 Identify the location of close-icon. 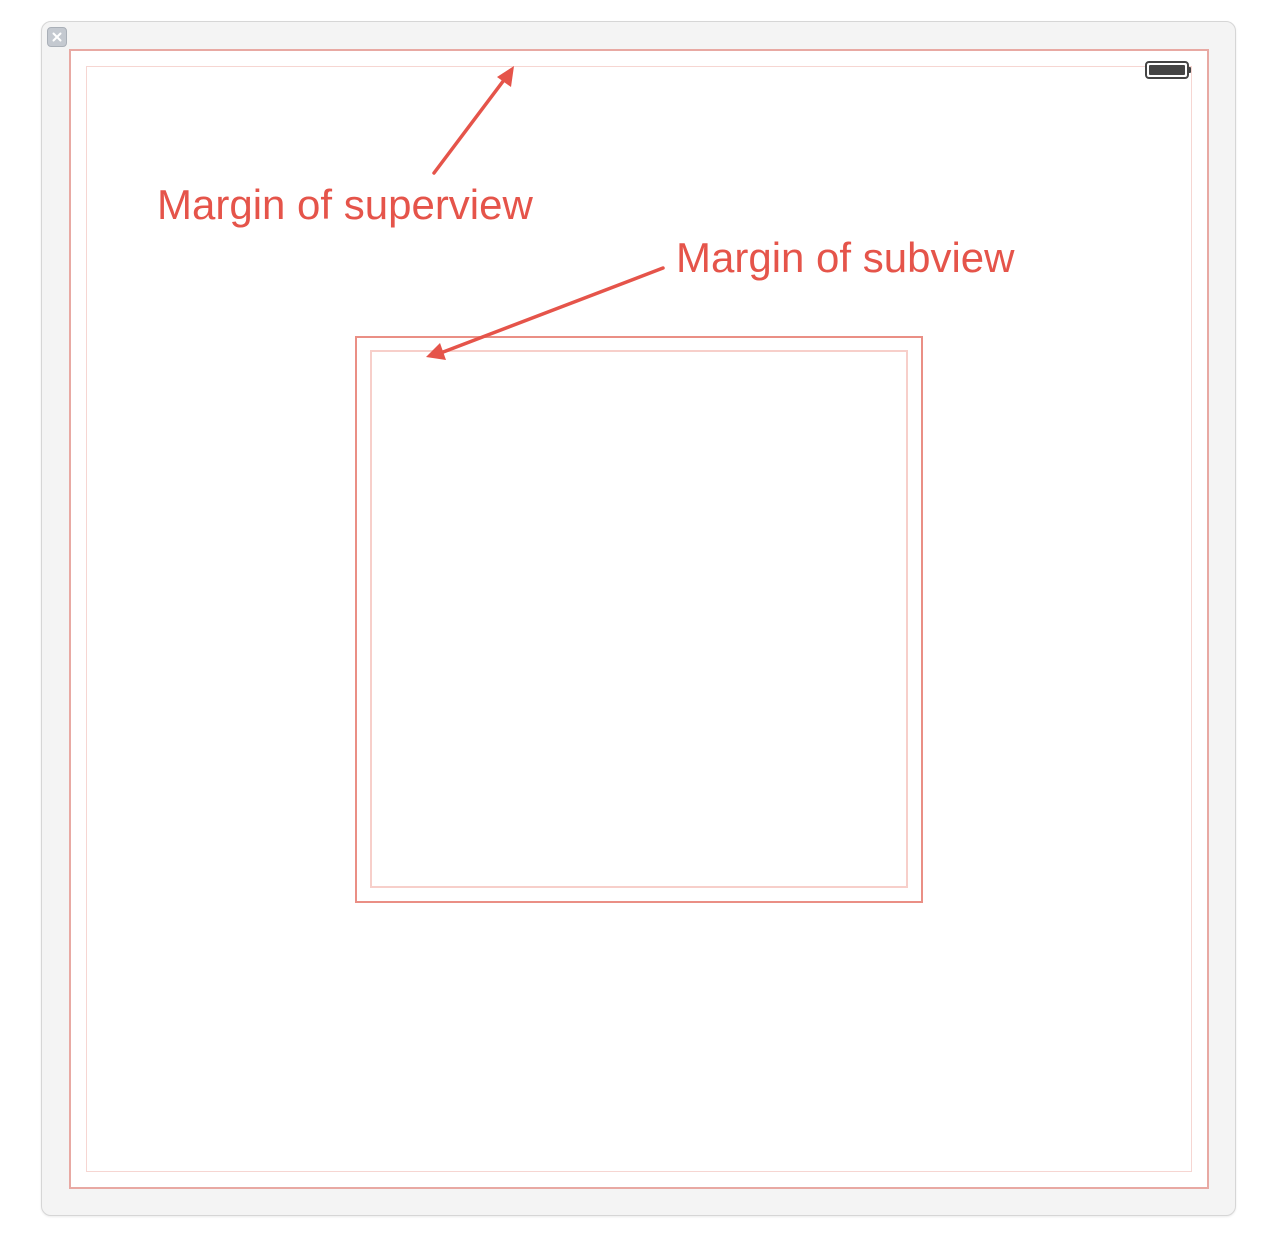
(57, 37).